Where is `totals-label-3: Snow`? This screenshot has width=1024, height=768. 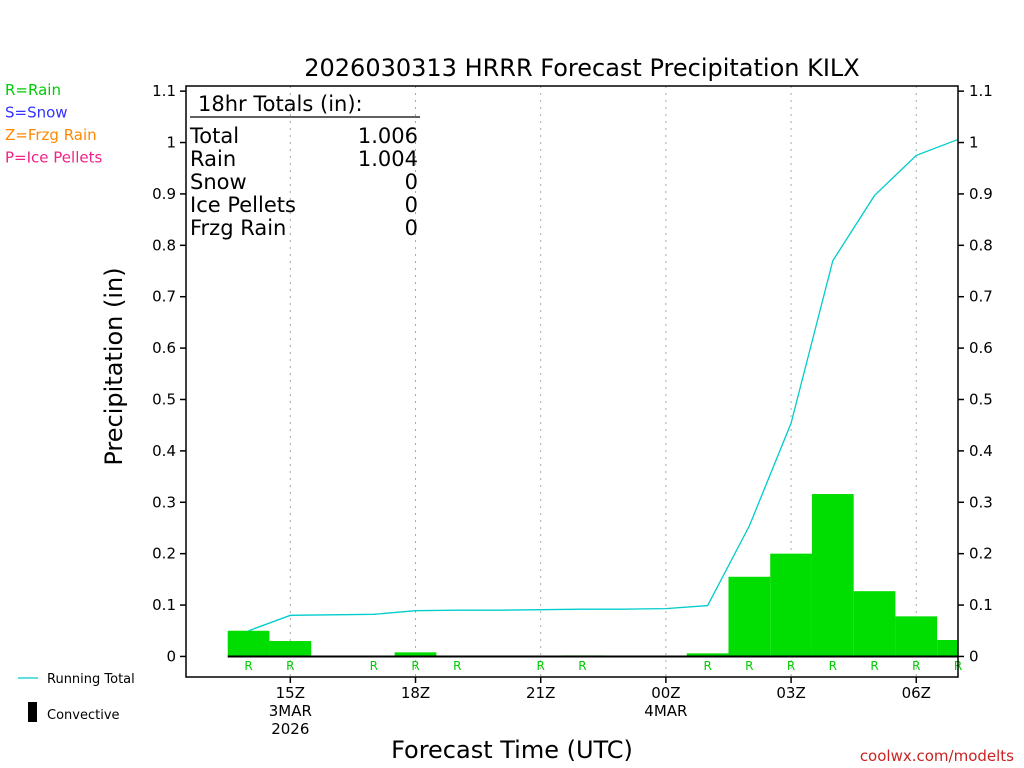 totals-label-3: Snow is located at coordinates (218, 182).